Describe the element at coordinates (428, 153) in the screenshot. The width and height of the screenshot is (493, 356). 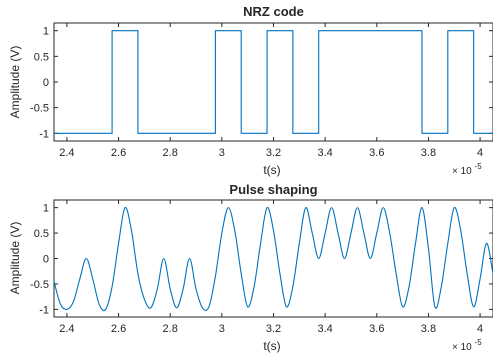
I see `nrz-x-tick-label: 3.8` at that location.